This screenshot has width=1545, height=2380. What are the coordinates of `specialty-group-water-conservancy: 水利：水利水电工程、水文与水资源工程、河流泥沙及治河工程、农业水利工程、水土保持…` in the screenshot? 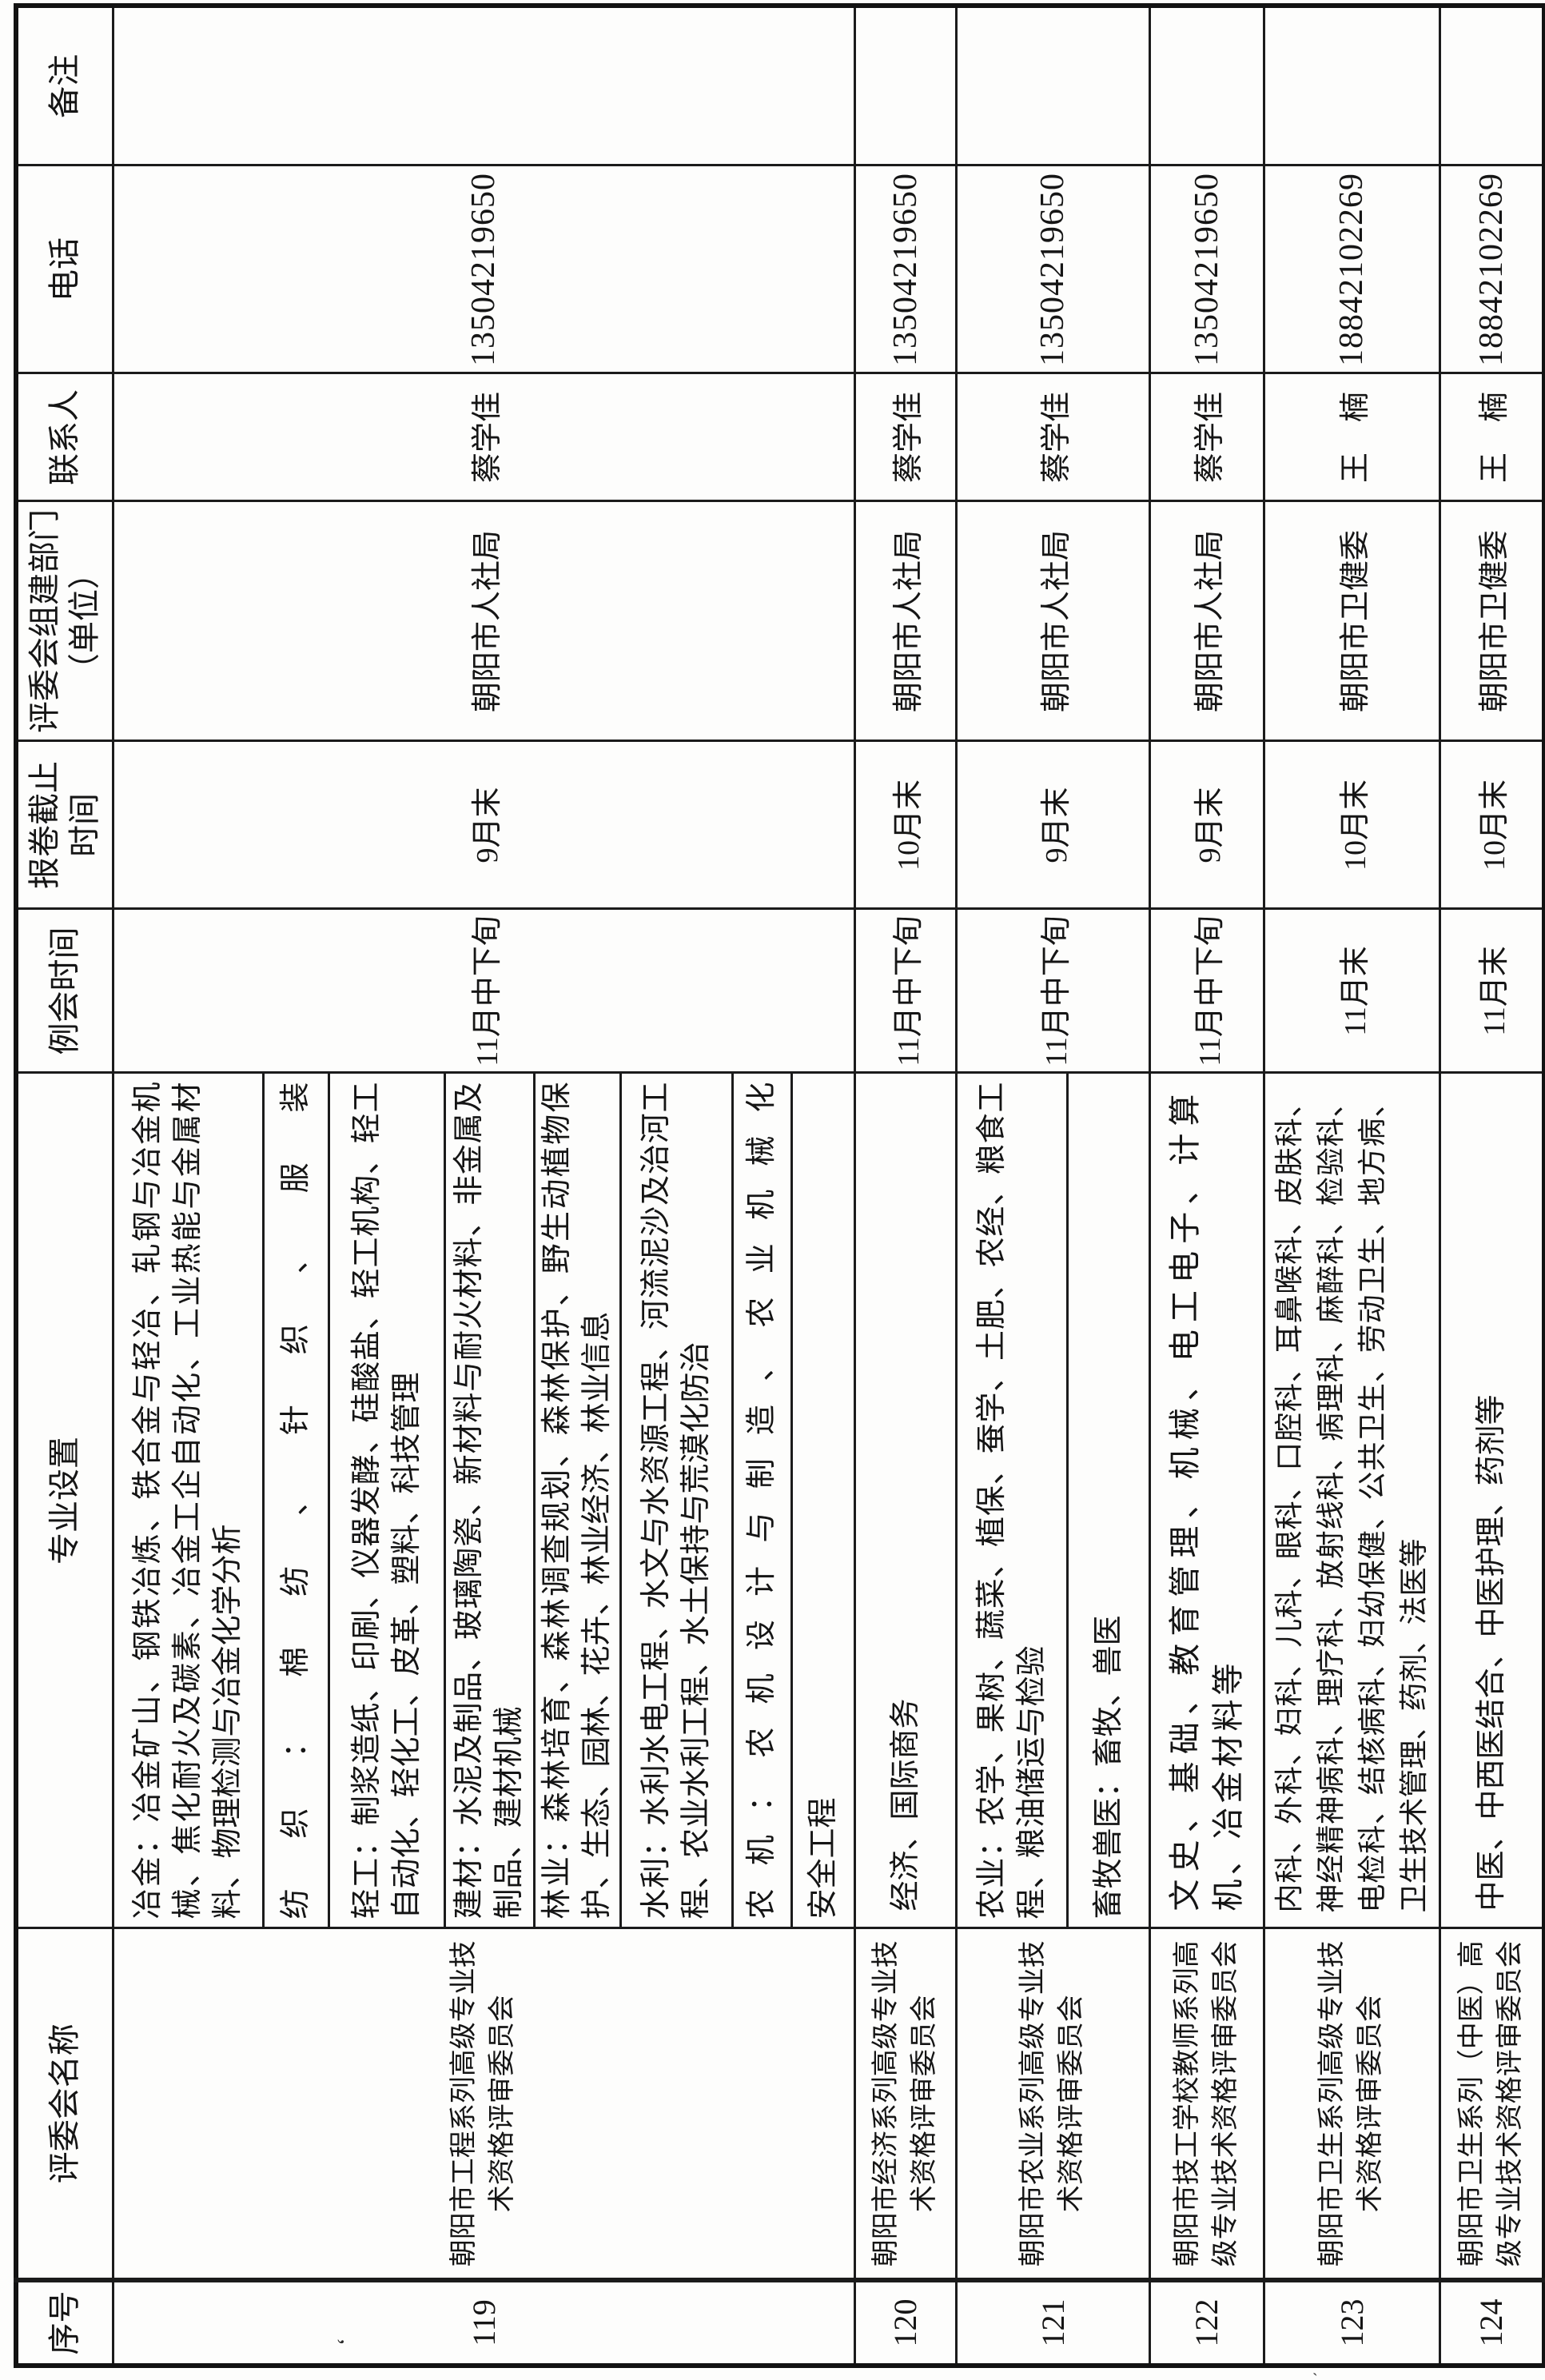 It's located at (677, 1501).